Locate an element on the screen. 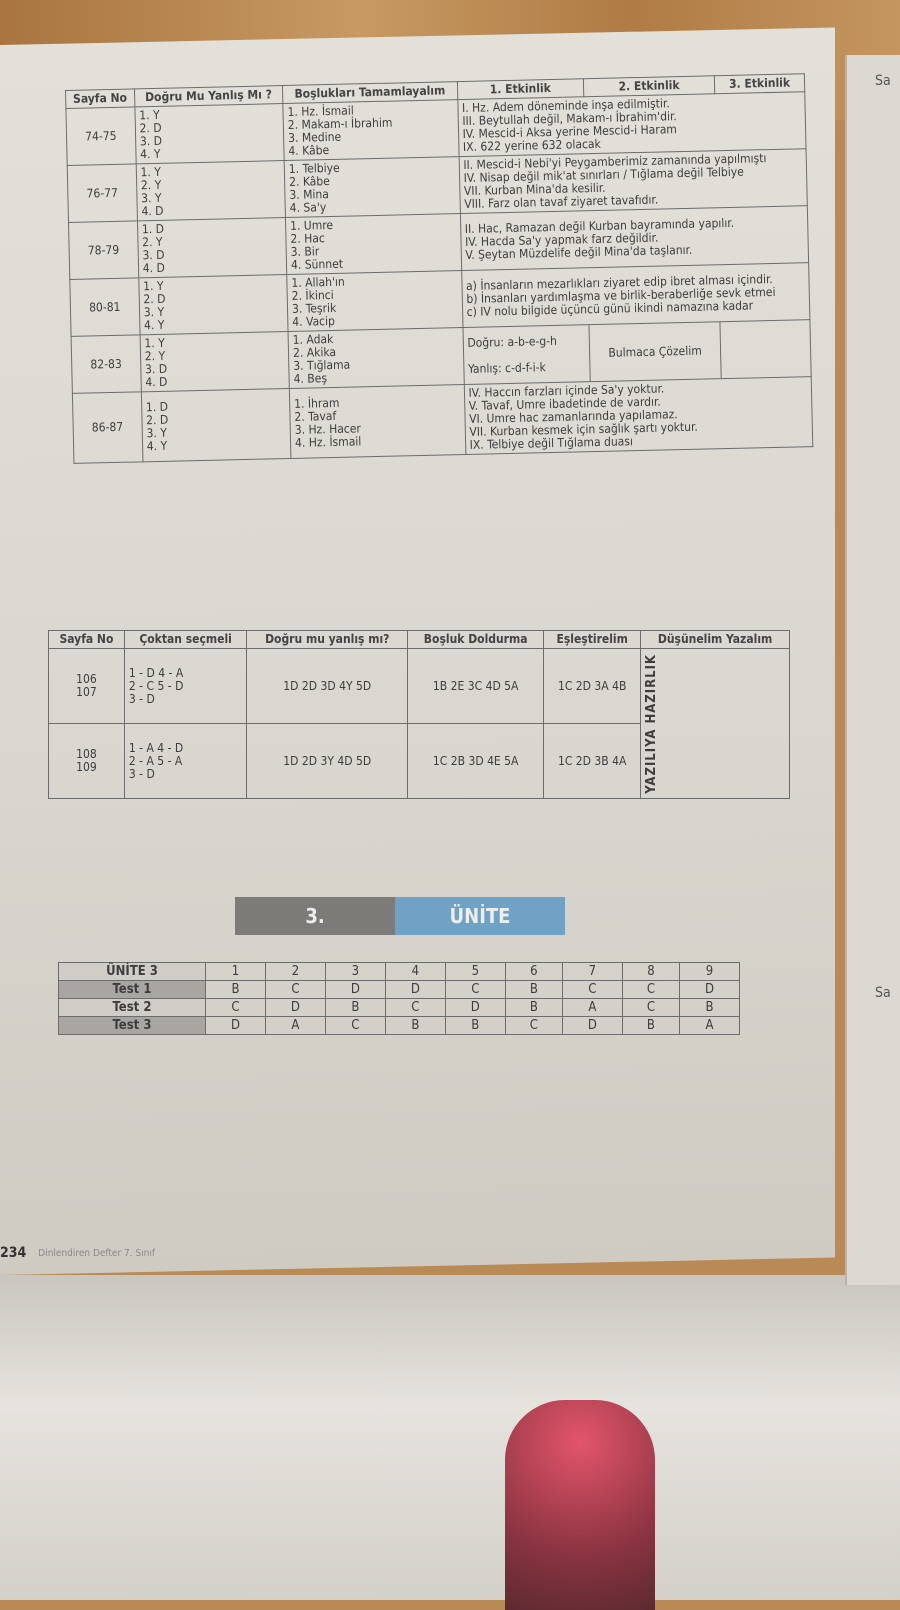 This screenshot has height=1610, width=900. question-number: 5 is located at coordinates (475, 971).